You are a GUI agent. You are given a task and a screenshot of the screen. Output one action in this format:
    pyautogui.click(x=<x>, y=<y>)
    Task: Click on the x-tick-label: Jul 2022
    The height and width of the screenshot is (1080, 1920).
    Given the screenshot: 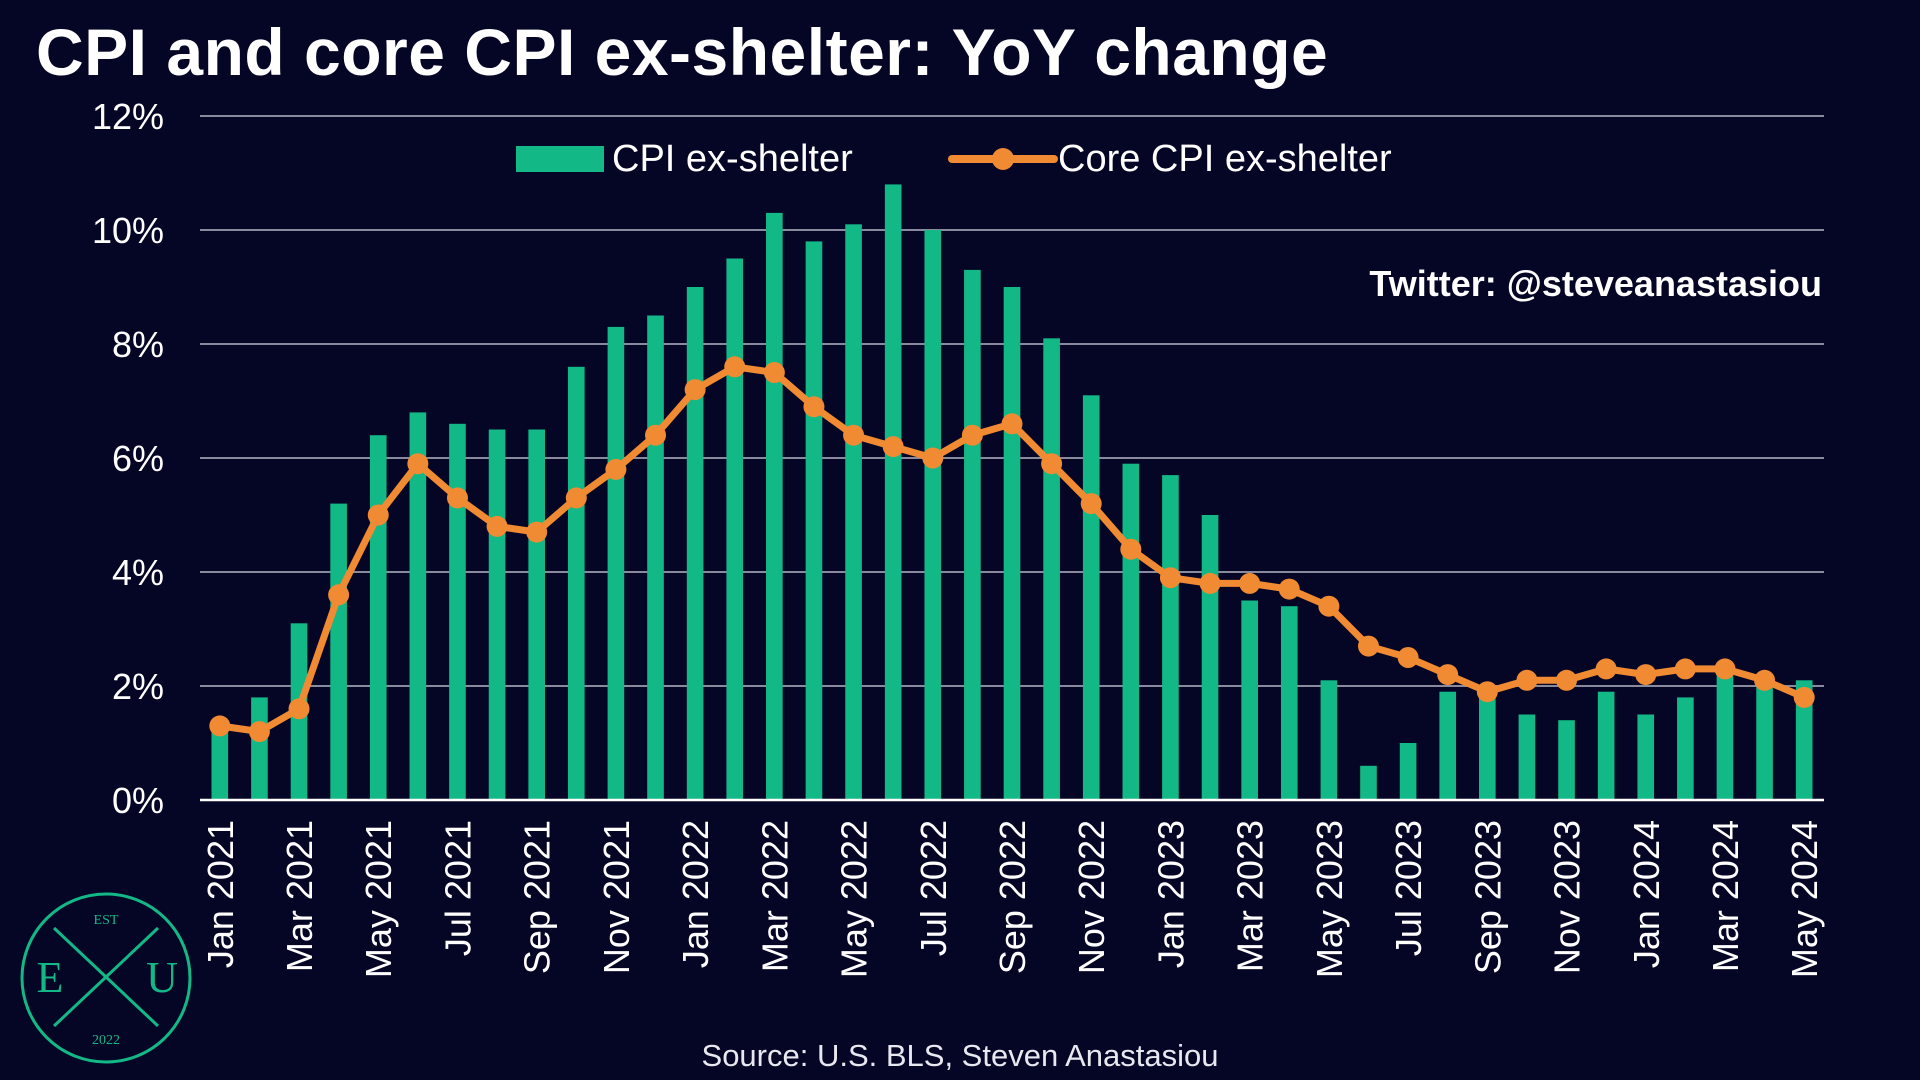 What is the action you would take?
    pyautogui.click(x=933, y=888)
    